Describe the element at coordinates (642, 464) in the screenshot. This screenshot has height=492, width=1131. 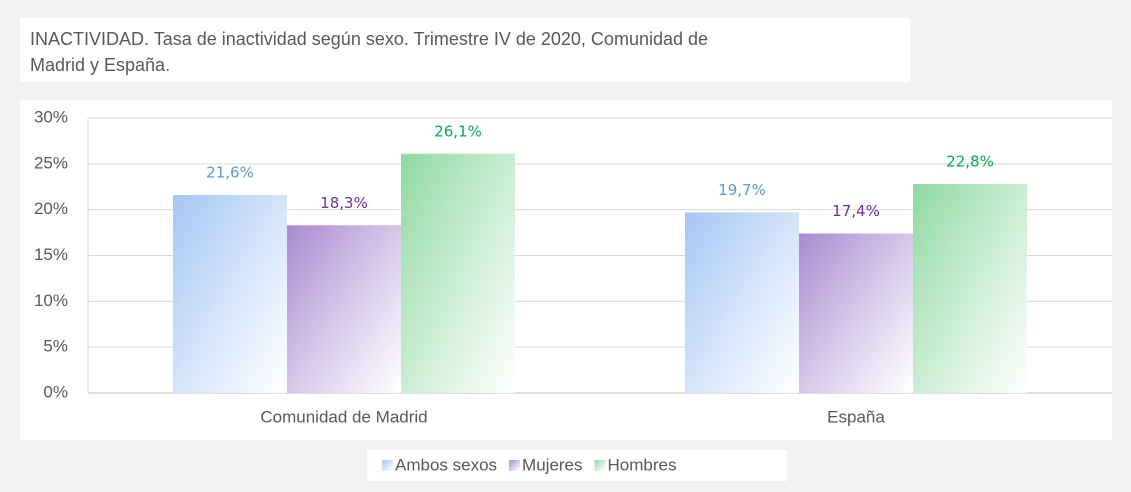
I see `legend-label: Hombres` at that location.